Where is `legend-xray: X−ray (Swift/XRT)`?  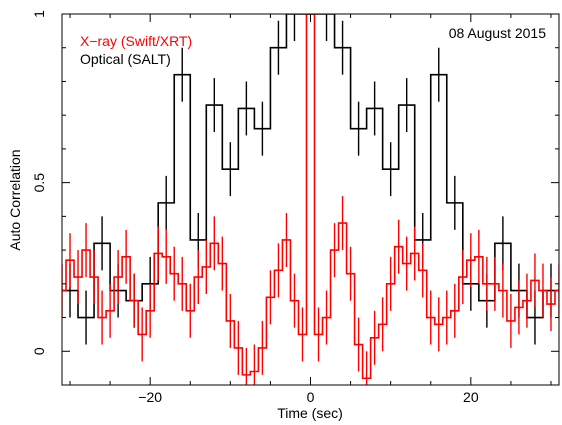
legend-xray: X−ray (Swift/XRT) is located at coordinates (136, 41).